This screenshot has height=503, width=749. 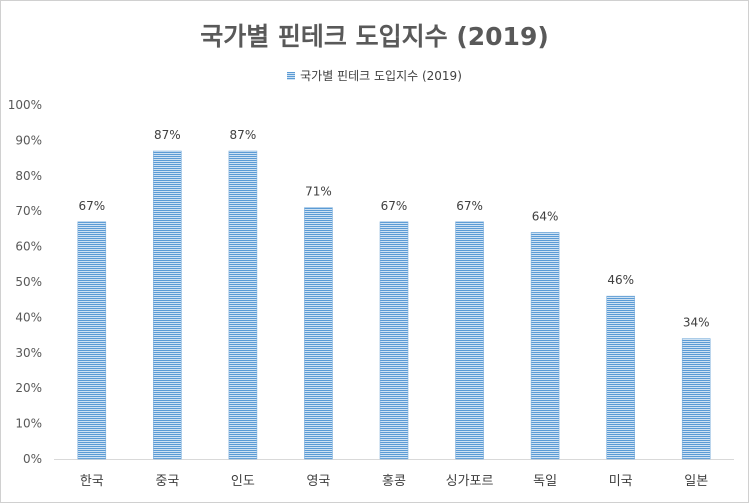 I want to click on legend-label: 국가별 핀테크 도입지수 (2019), so click(x=381, y=76).